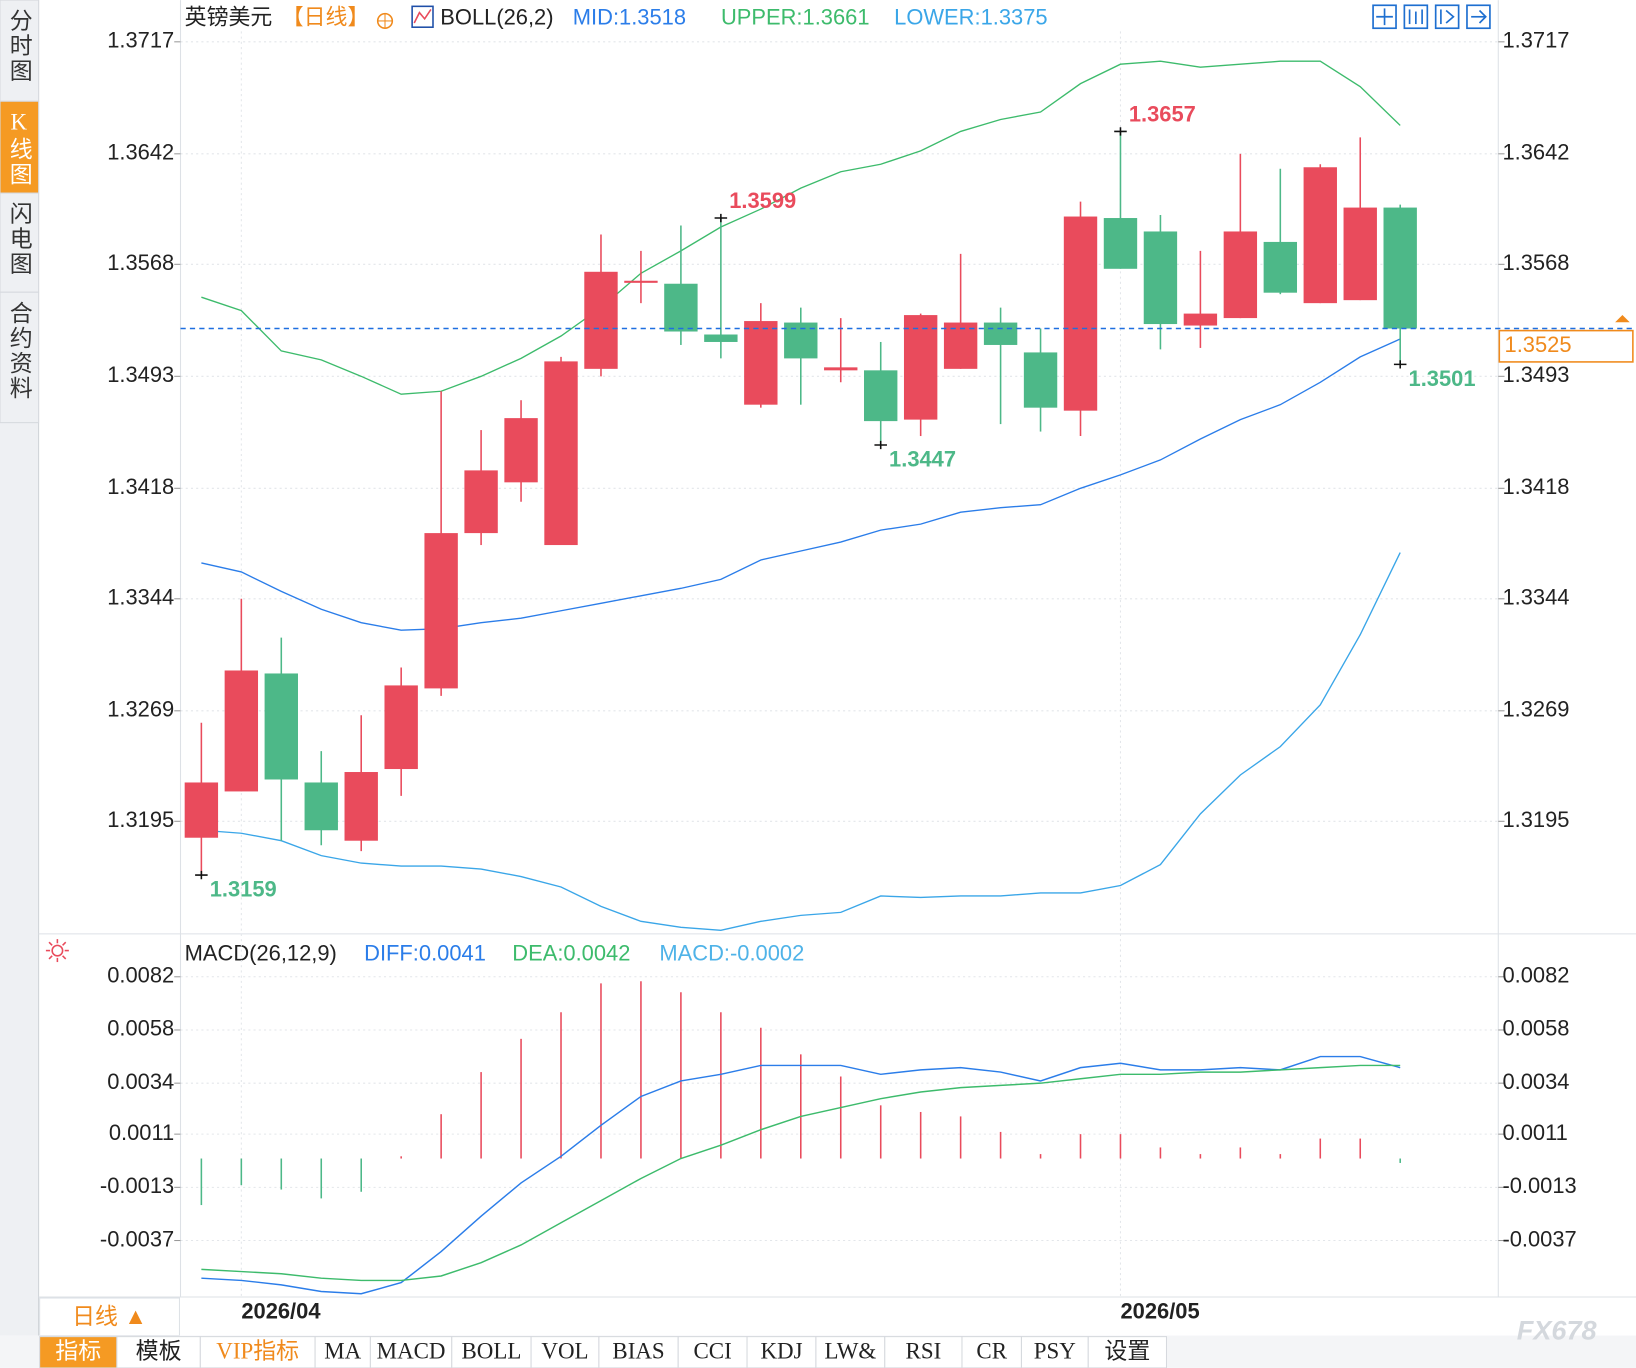  What do you see at coordinates (243, 888) in the screenshot?
I see `annotation-label: 1.3159` at bounding box center [243, 888].